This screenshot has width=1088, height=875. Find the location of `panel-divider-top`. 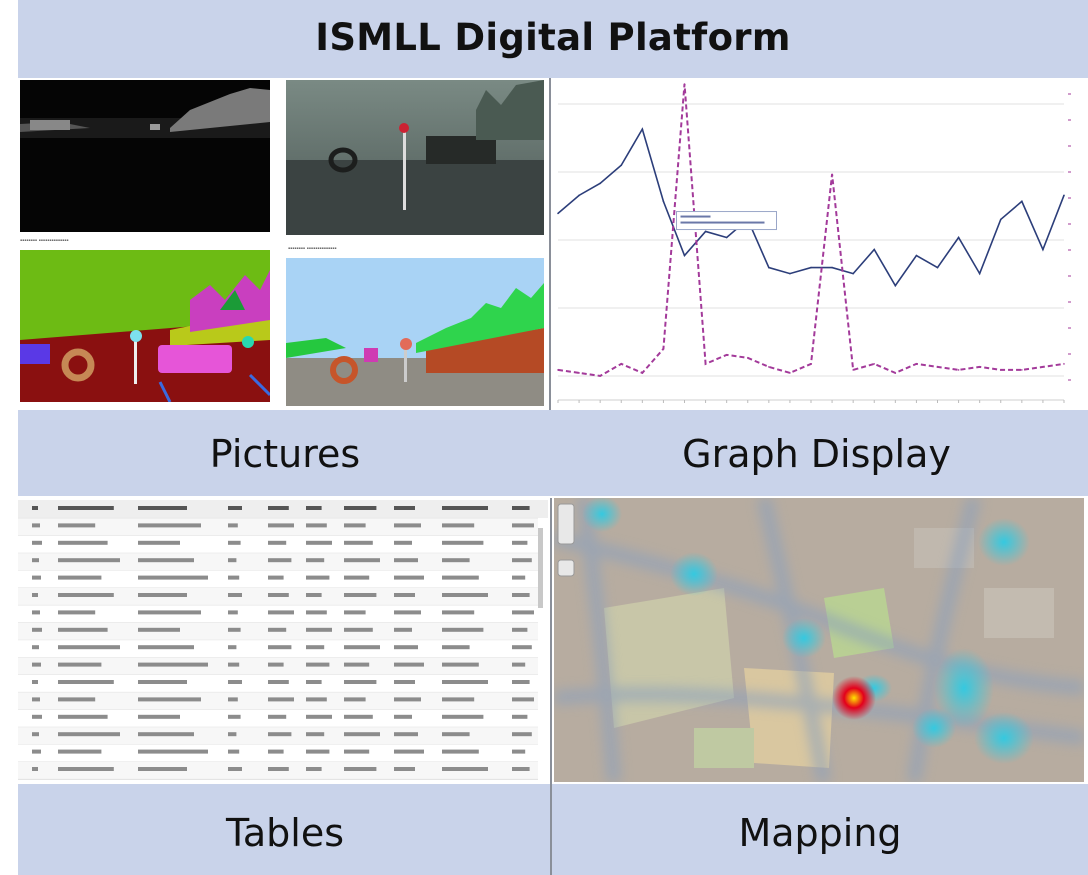

panel-divider-top is located at coordinates (550, 244).